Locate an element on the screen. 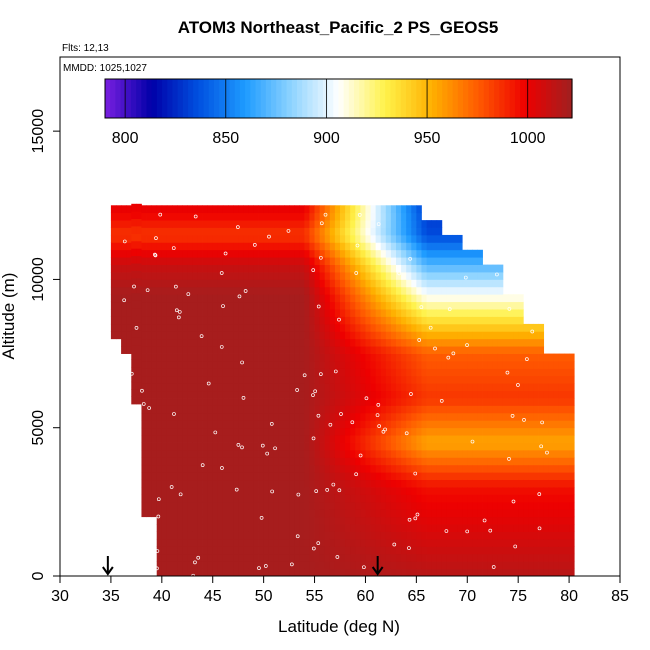 The height and width of the screenshot is (650, 650). x-tick-label: 85 is located at coordinates (620, 596).